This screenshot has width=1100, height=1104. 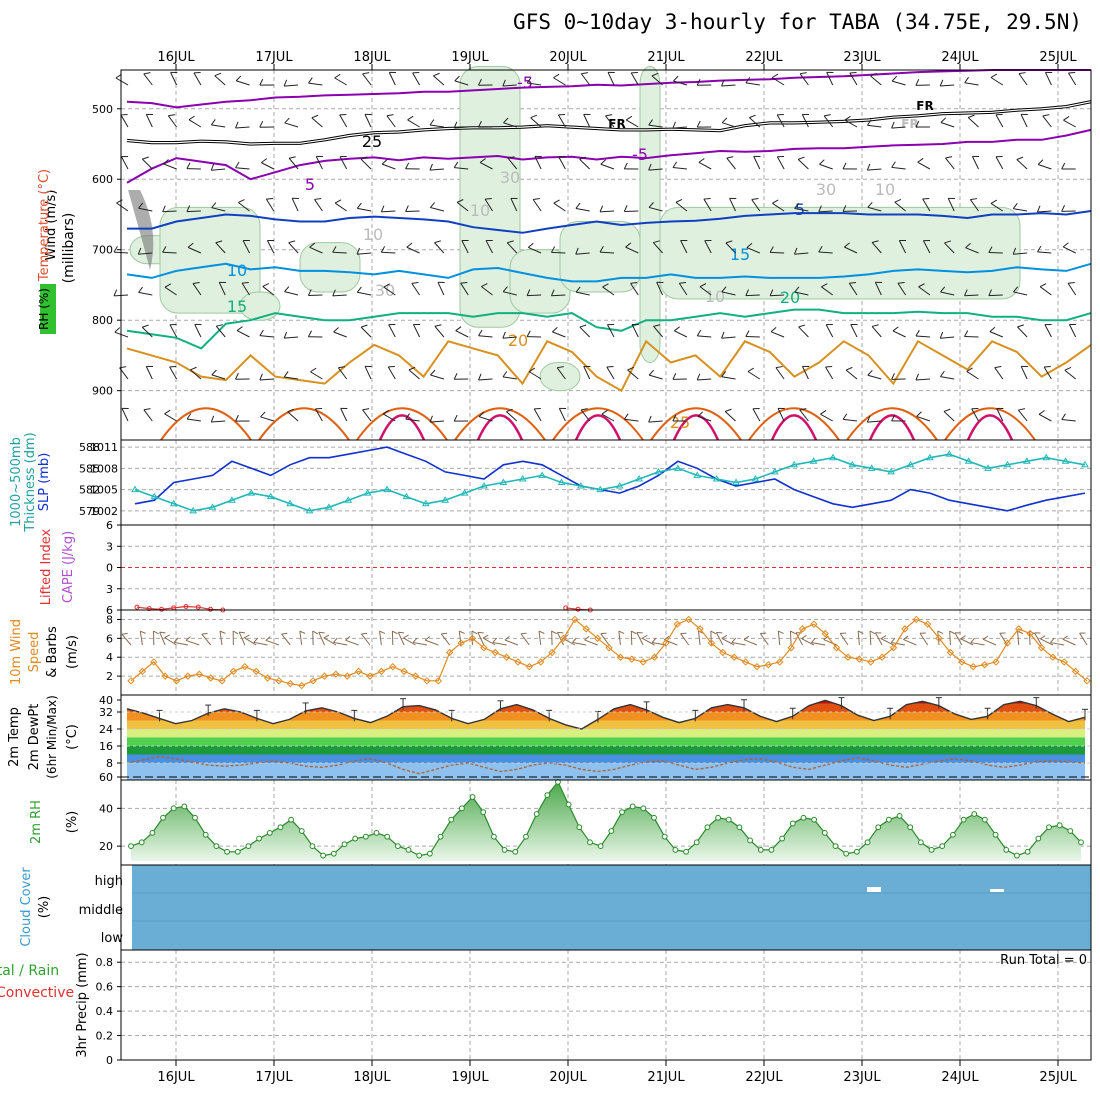 What do you see at coordinates (16, 482) in the screenshot?
I see `slp-label-thickness-1-text: 1000~500mb` at bounding box center [16, 482].